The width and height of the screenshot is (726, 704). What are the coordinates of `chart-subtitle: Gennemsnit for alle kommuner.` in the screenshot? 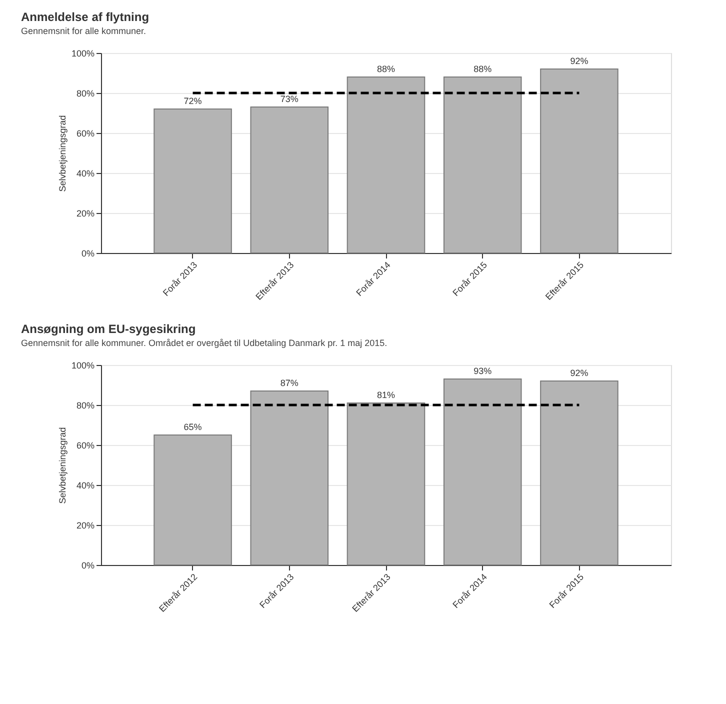 It's located at (83, 31).